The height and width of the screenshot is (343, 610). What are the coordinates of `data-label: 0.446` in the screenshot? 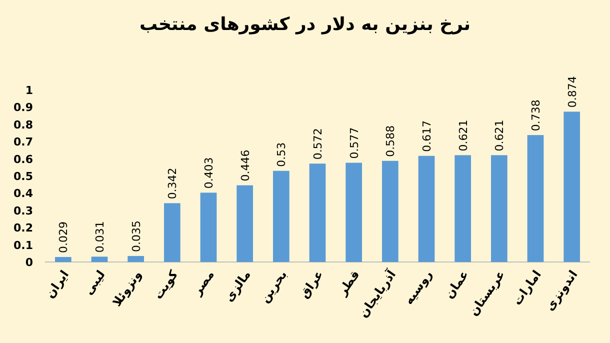 It's located at (245, 166).